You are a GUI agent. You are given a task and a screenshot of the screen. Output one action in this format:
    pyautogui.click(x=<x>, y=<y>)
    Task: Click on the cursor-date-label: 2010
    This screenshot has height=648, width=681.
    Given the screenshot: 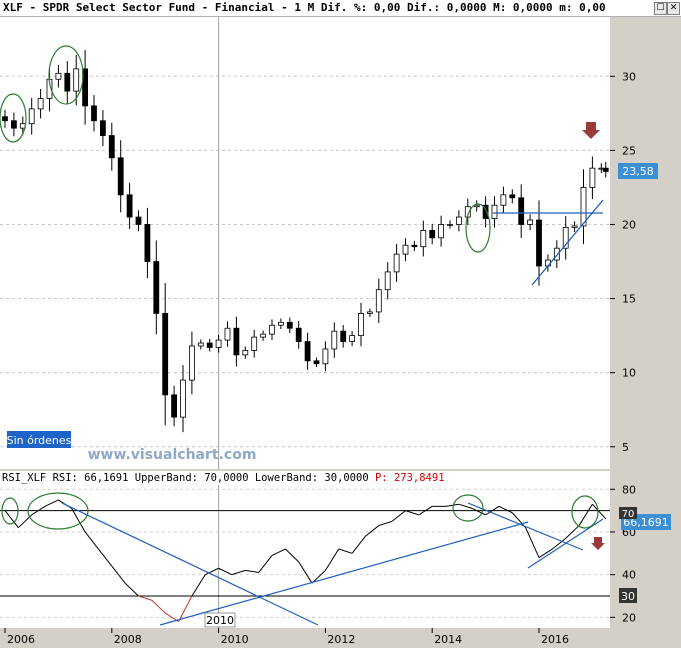 What is the action you would take?
    pyautogui.click(x=220, y=620)
    